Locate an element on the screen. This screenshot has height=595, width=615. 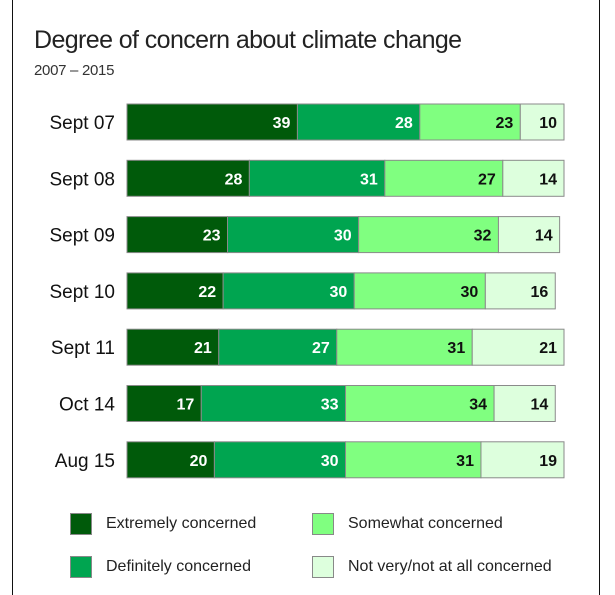
data-label-definitely-concerned-oct-14: 33 is located at coordinates (330, 405).